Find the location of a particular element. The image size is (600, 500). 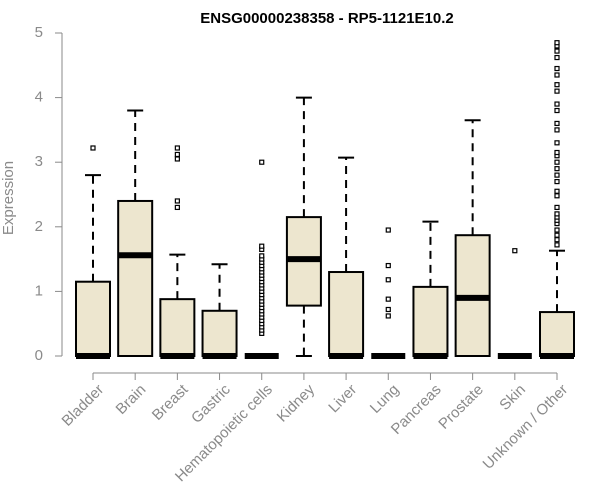

y-tick-label: 0 is located at coordinates (39, 355).